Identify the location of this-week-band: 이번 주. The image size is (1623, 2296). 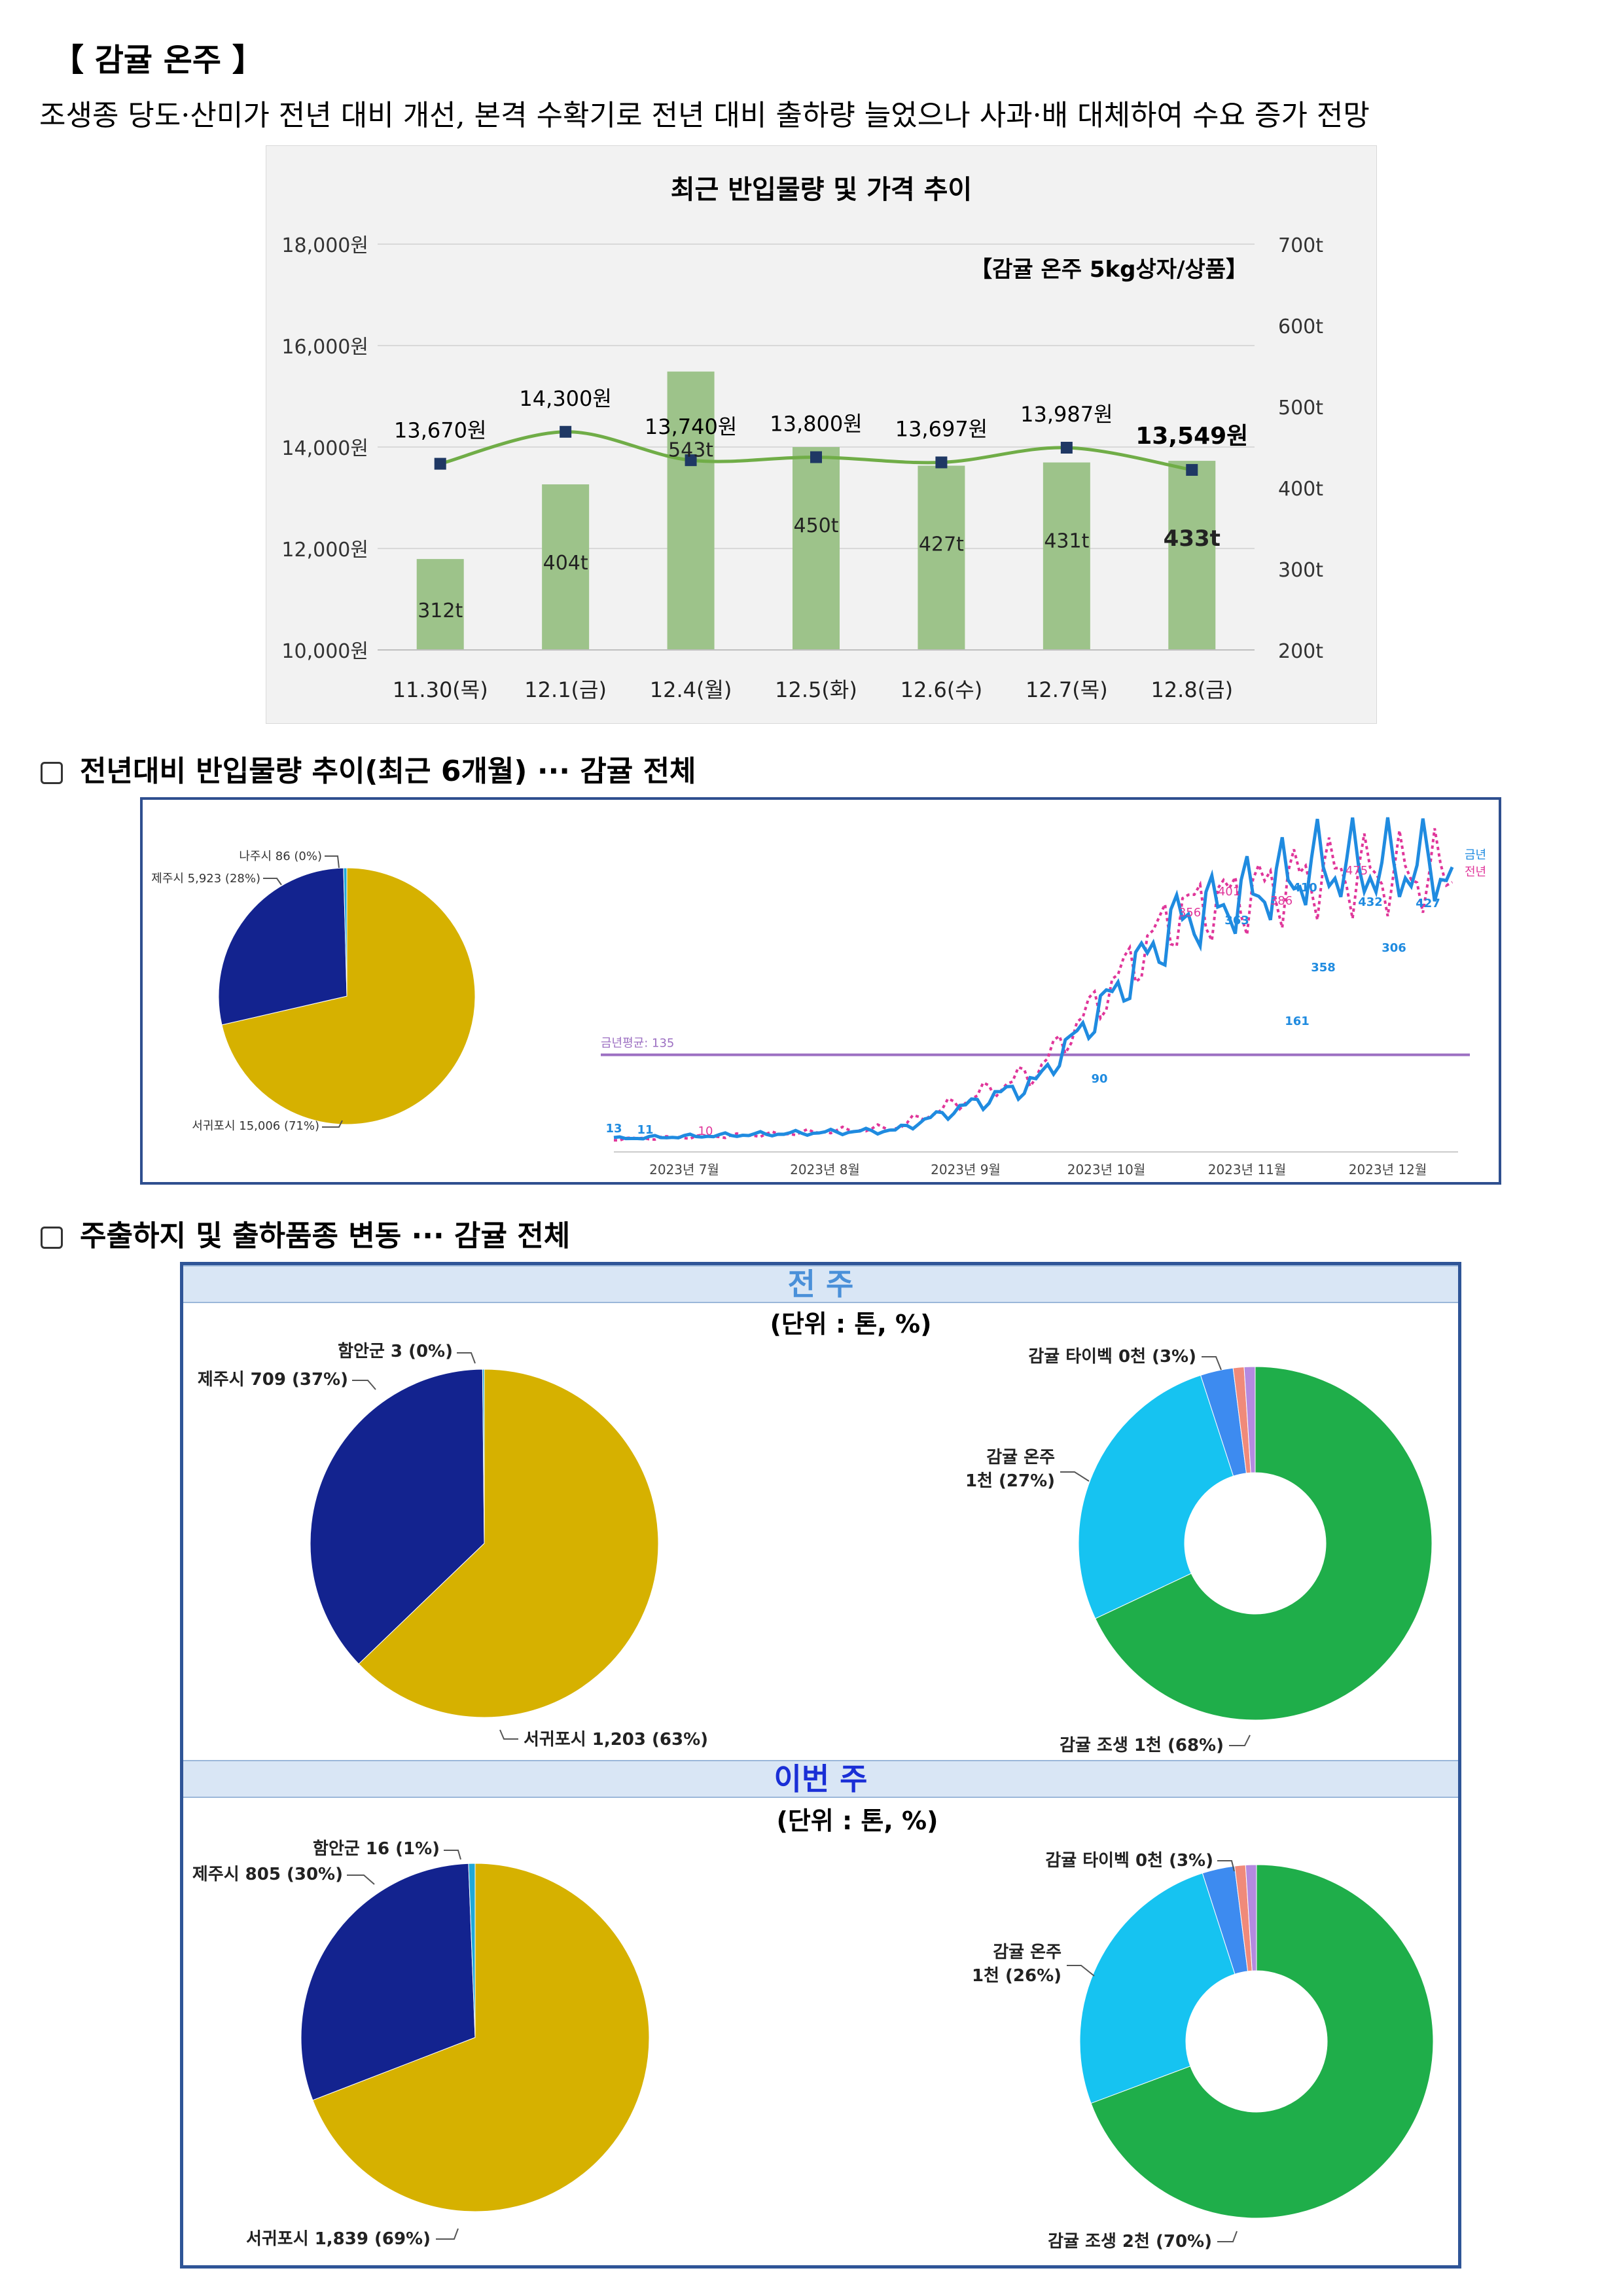
(820, 1779).